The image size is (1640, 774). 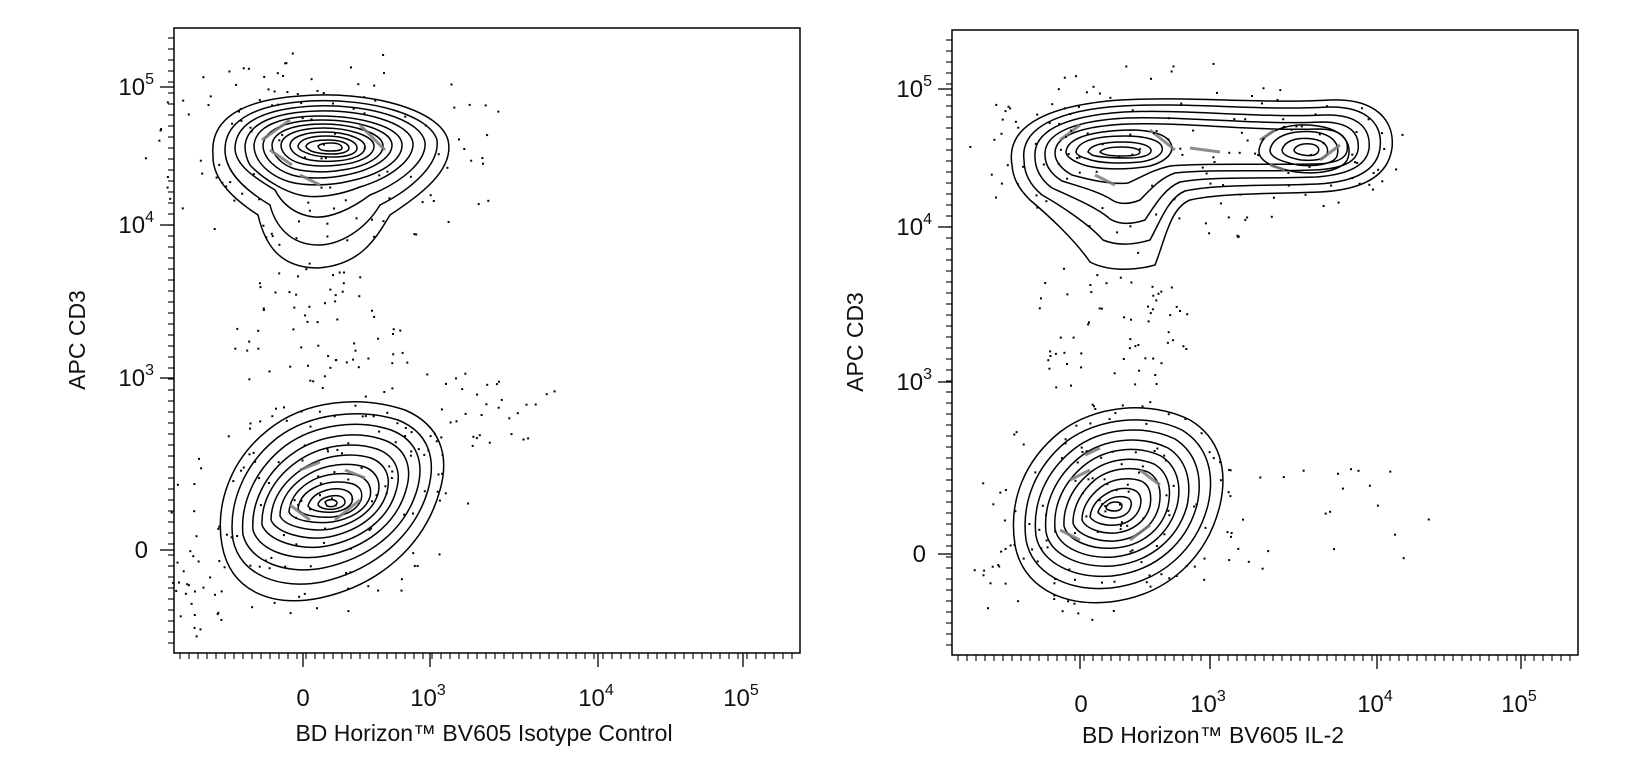 I want to click on right-y-tick-1000: 103, so click(x=914, y=381).